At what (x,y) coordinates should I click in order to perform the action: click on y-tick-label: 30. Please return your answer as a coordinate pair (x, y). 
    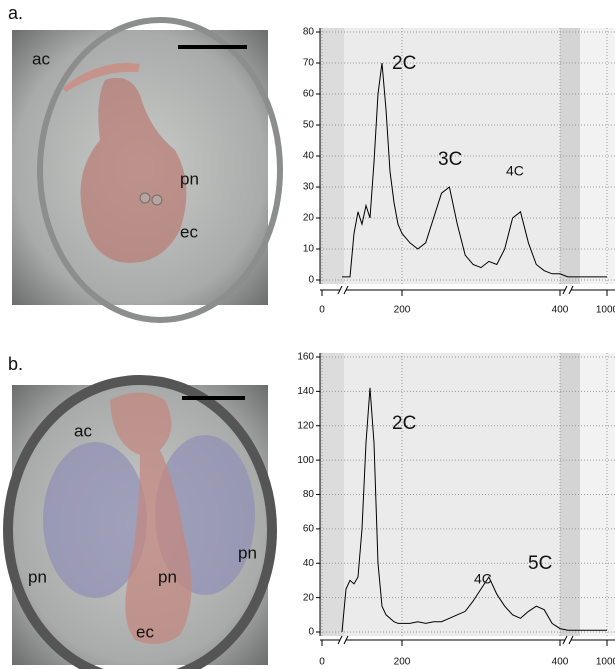
    Looking at the image, I should click on (309, 187).